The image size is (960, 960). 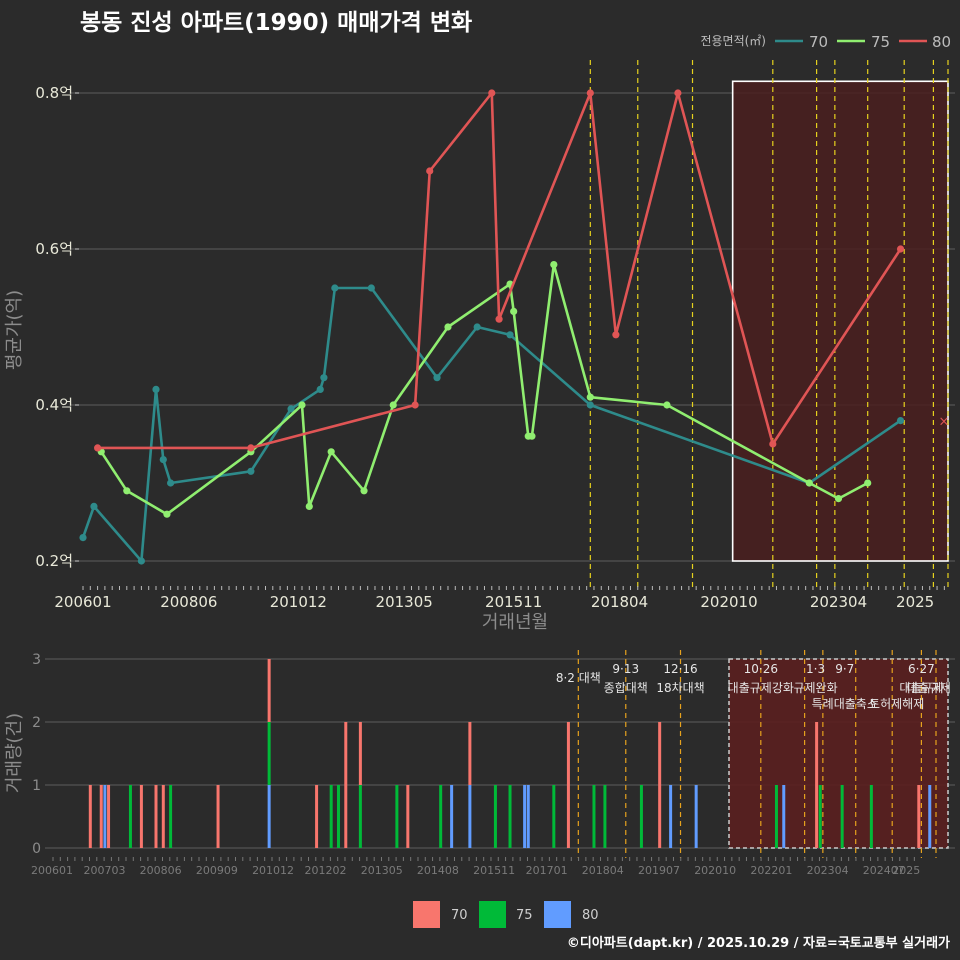 What do you see at coordinates (680, 687) in the screenshot?
I see `annotation-label: 18차대책` at bounding box center [680, 687].